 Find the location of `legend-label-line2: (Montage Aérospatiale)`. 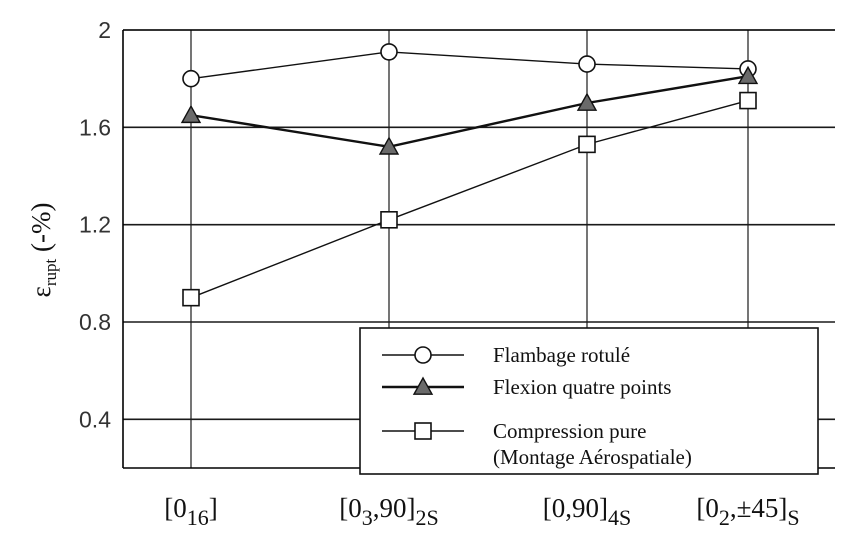

legend-label-line2: (Montage Aérospatiale) is located at coordinates (592, 457).